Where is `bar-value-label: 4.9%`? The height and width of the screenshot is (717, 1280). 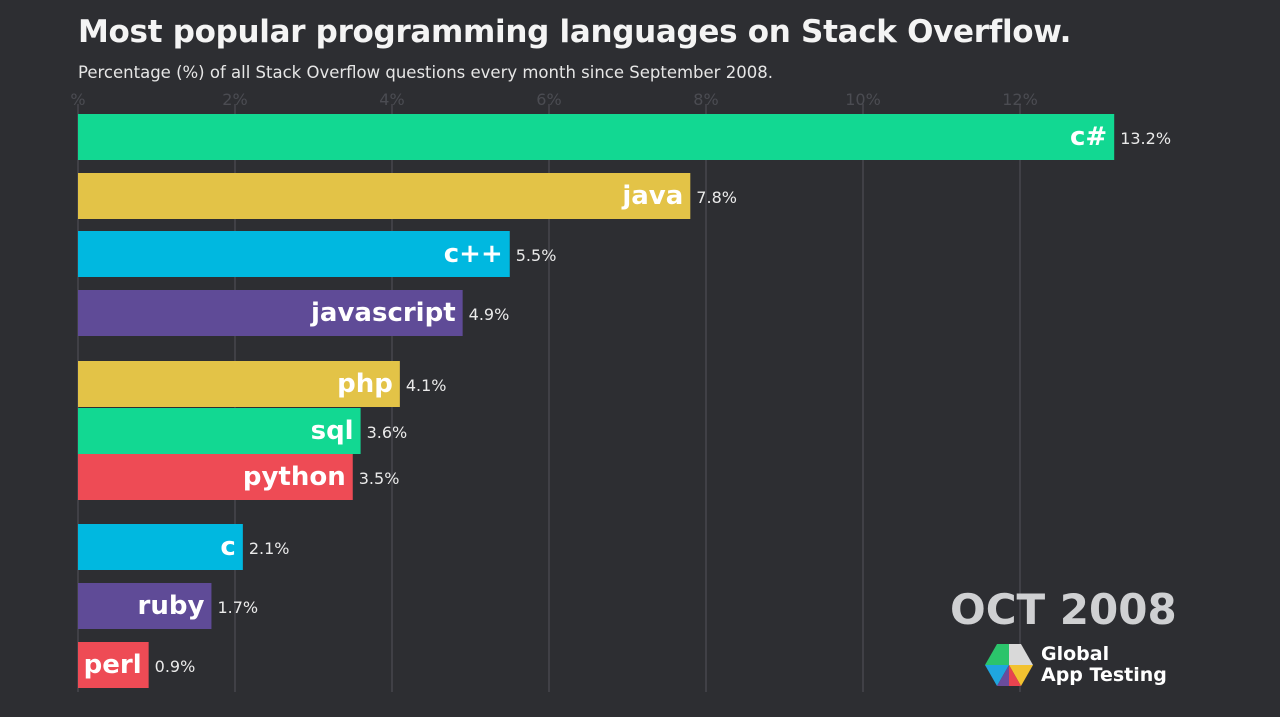
bar-value-label: 4.9% is located at coordinates (489, 314).